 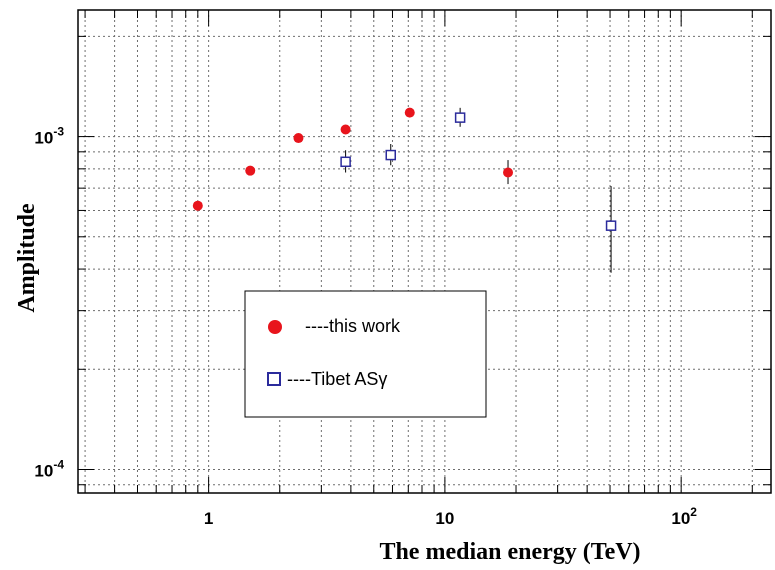 What do you see at coordinates (444, 518) in the screenshot?
I see `x-tick-label: 10` at bounding box center [444, 518].